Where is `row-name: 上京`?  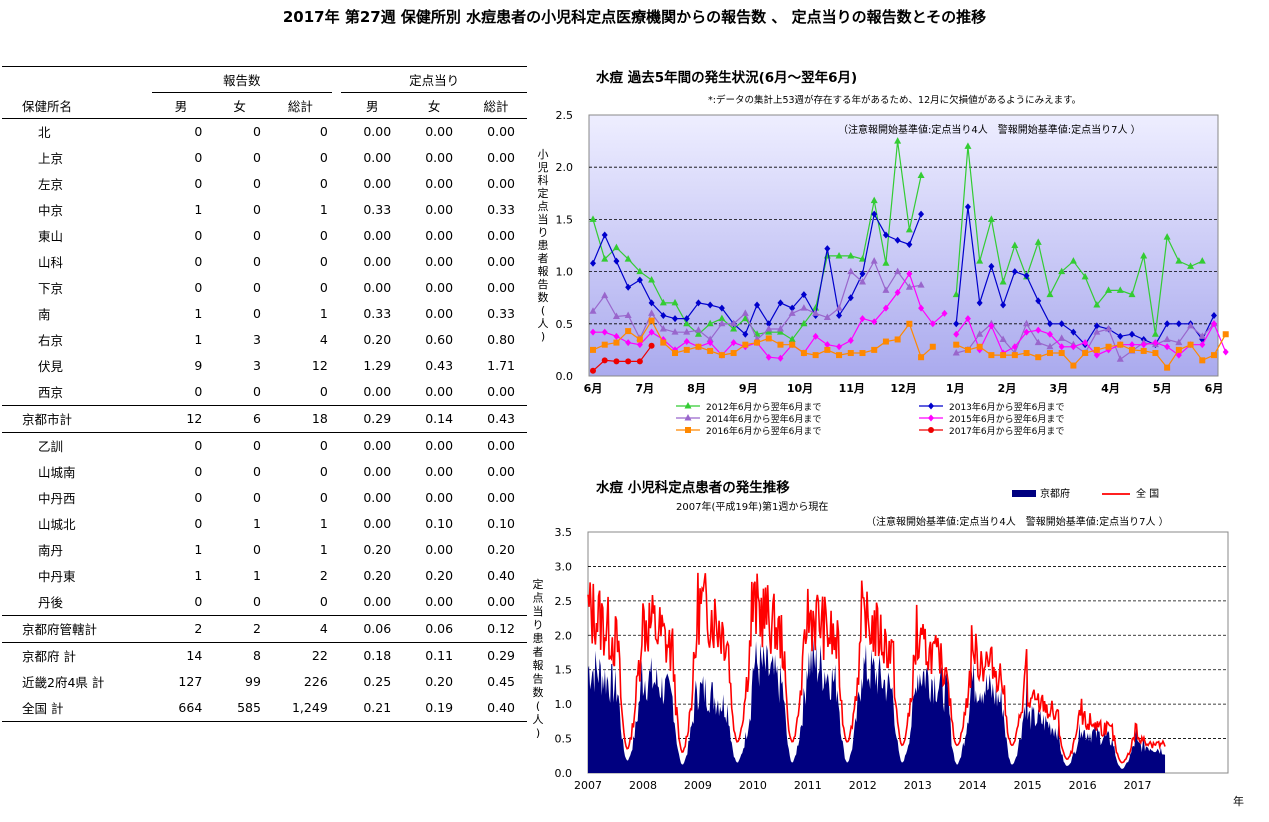
row-name: 上京 is located at coordinates (51, 158).